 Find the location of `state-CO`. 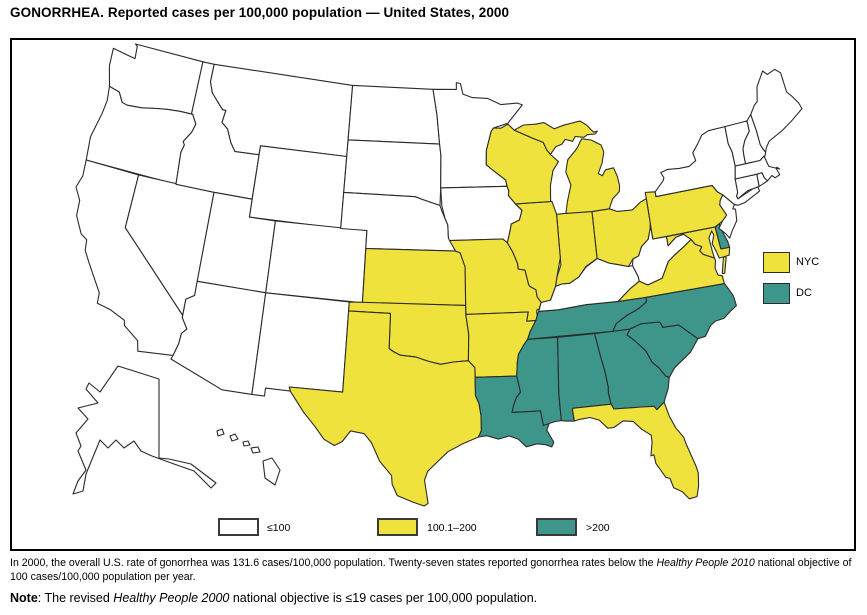

state-CO is located at coordinates (316, 262).